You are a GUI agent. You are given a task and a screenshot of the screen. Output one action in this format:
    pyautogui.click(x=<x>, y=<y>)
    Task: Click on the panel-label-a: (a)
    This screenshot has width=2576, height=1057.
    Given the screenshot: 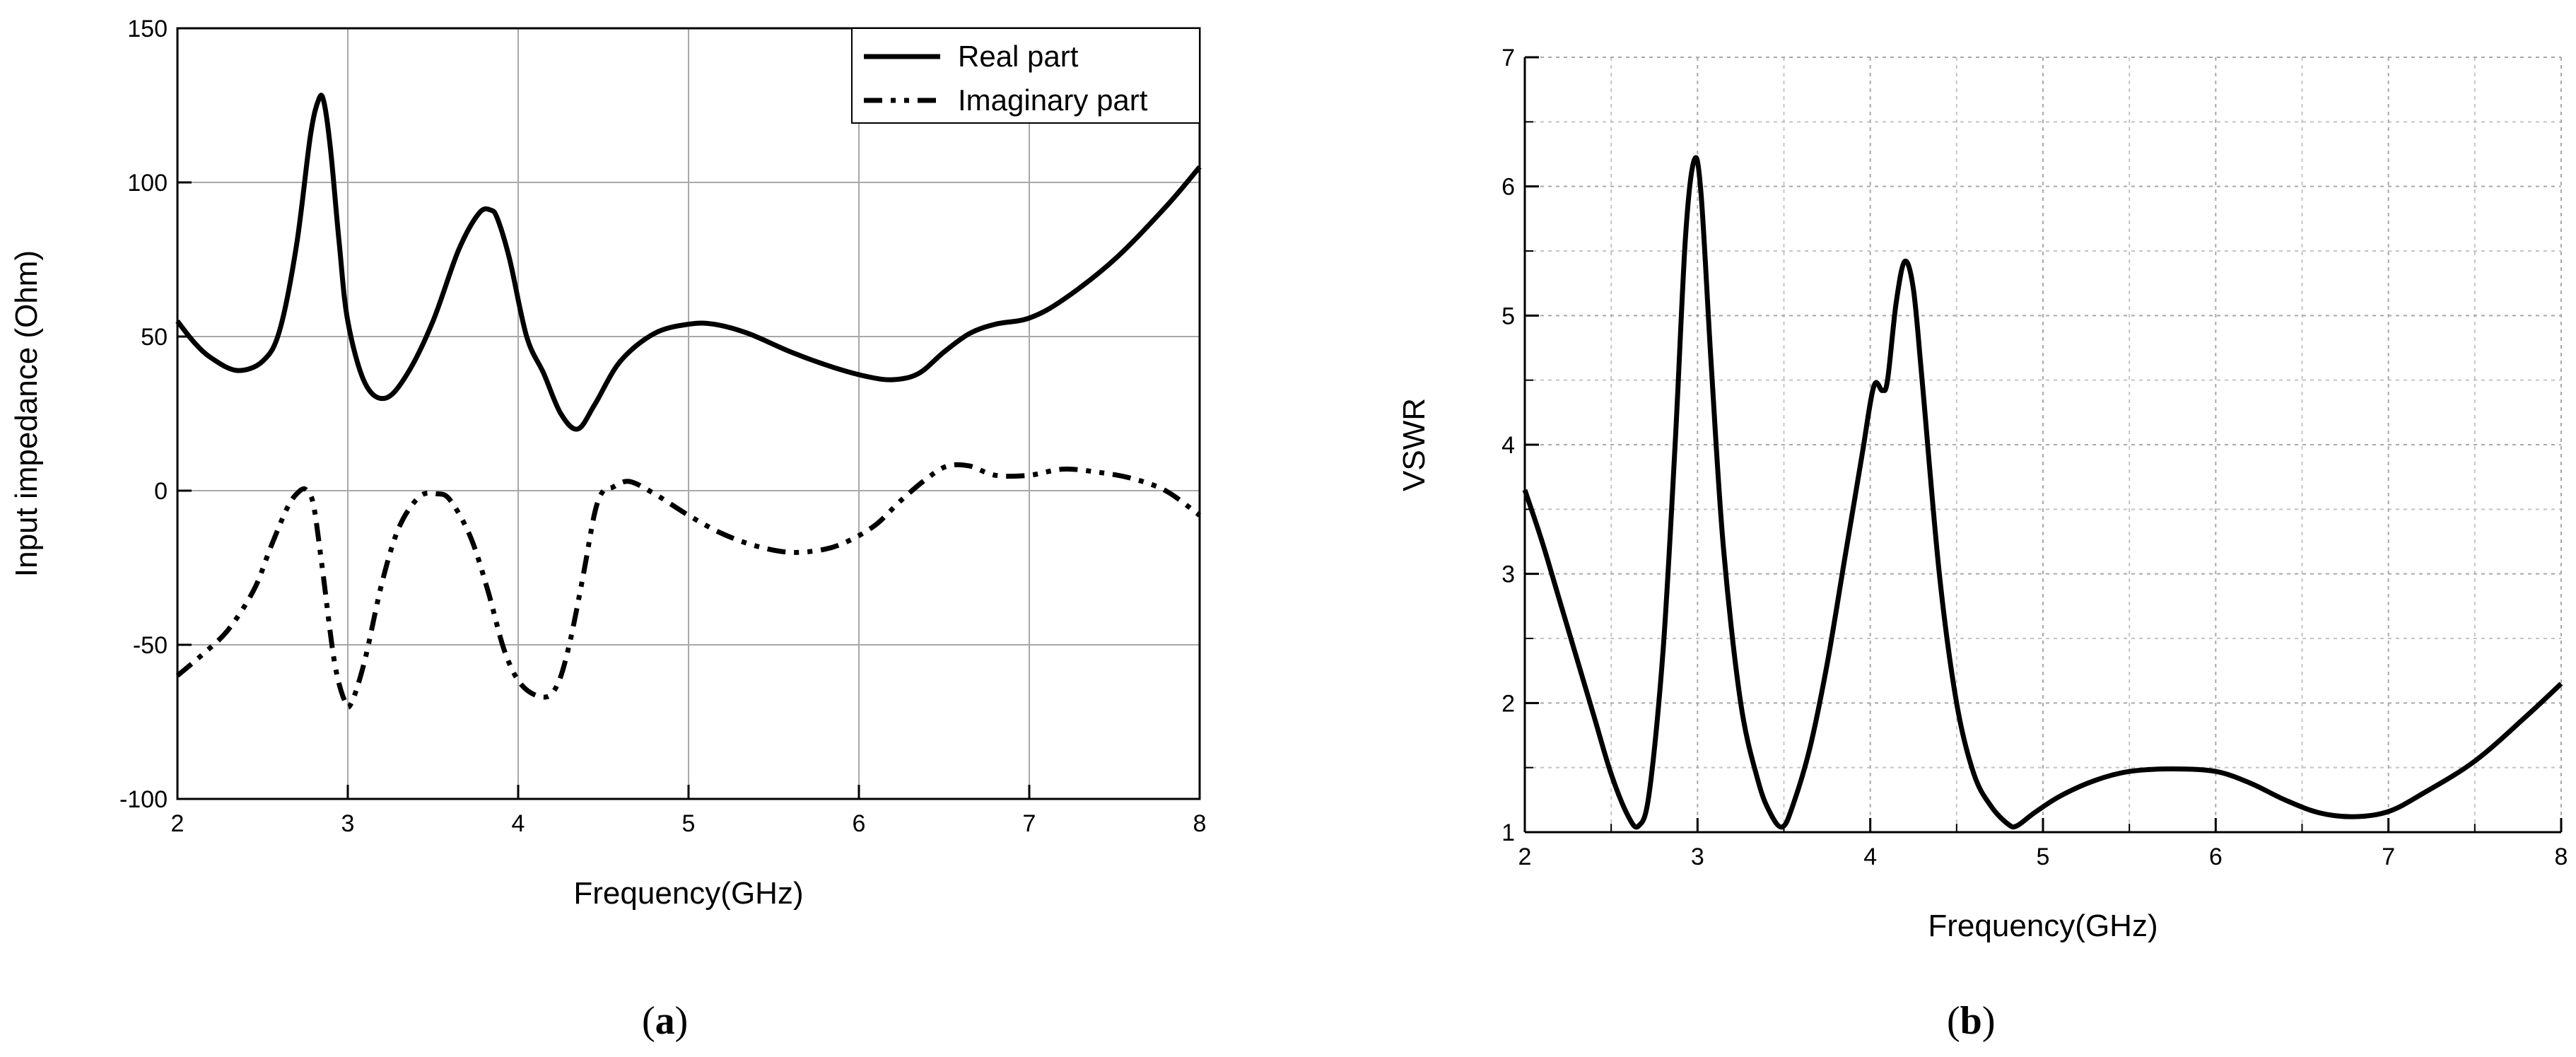 What is the action you would take?
    pyautogui.click(x=665, y=1021)
    